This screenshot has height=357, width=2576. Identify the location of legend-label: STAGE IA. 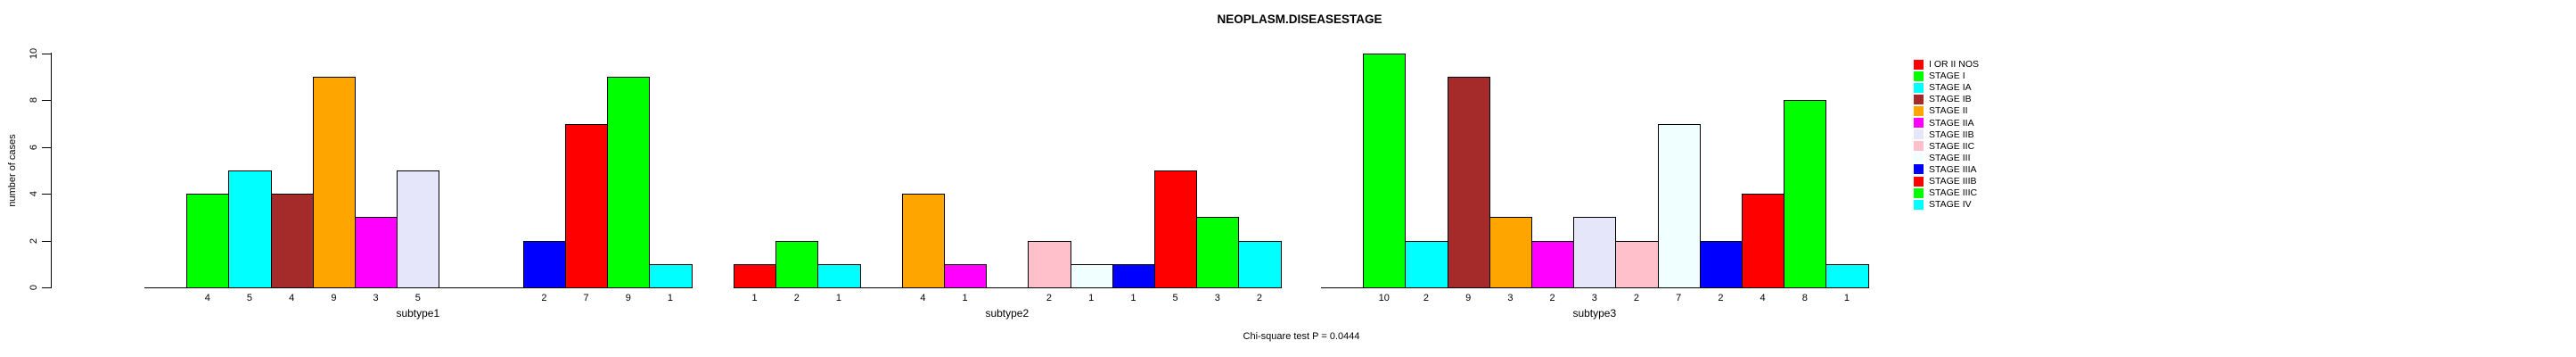
(1951, 88).